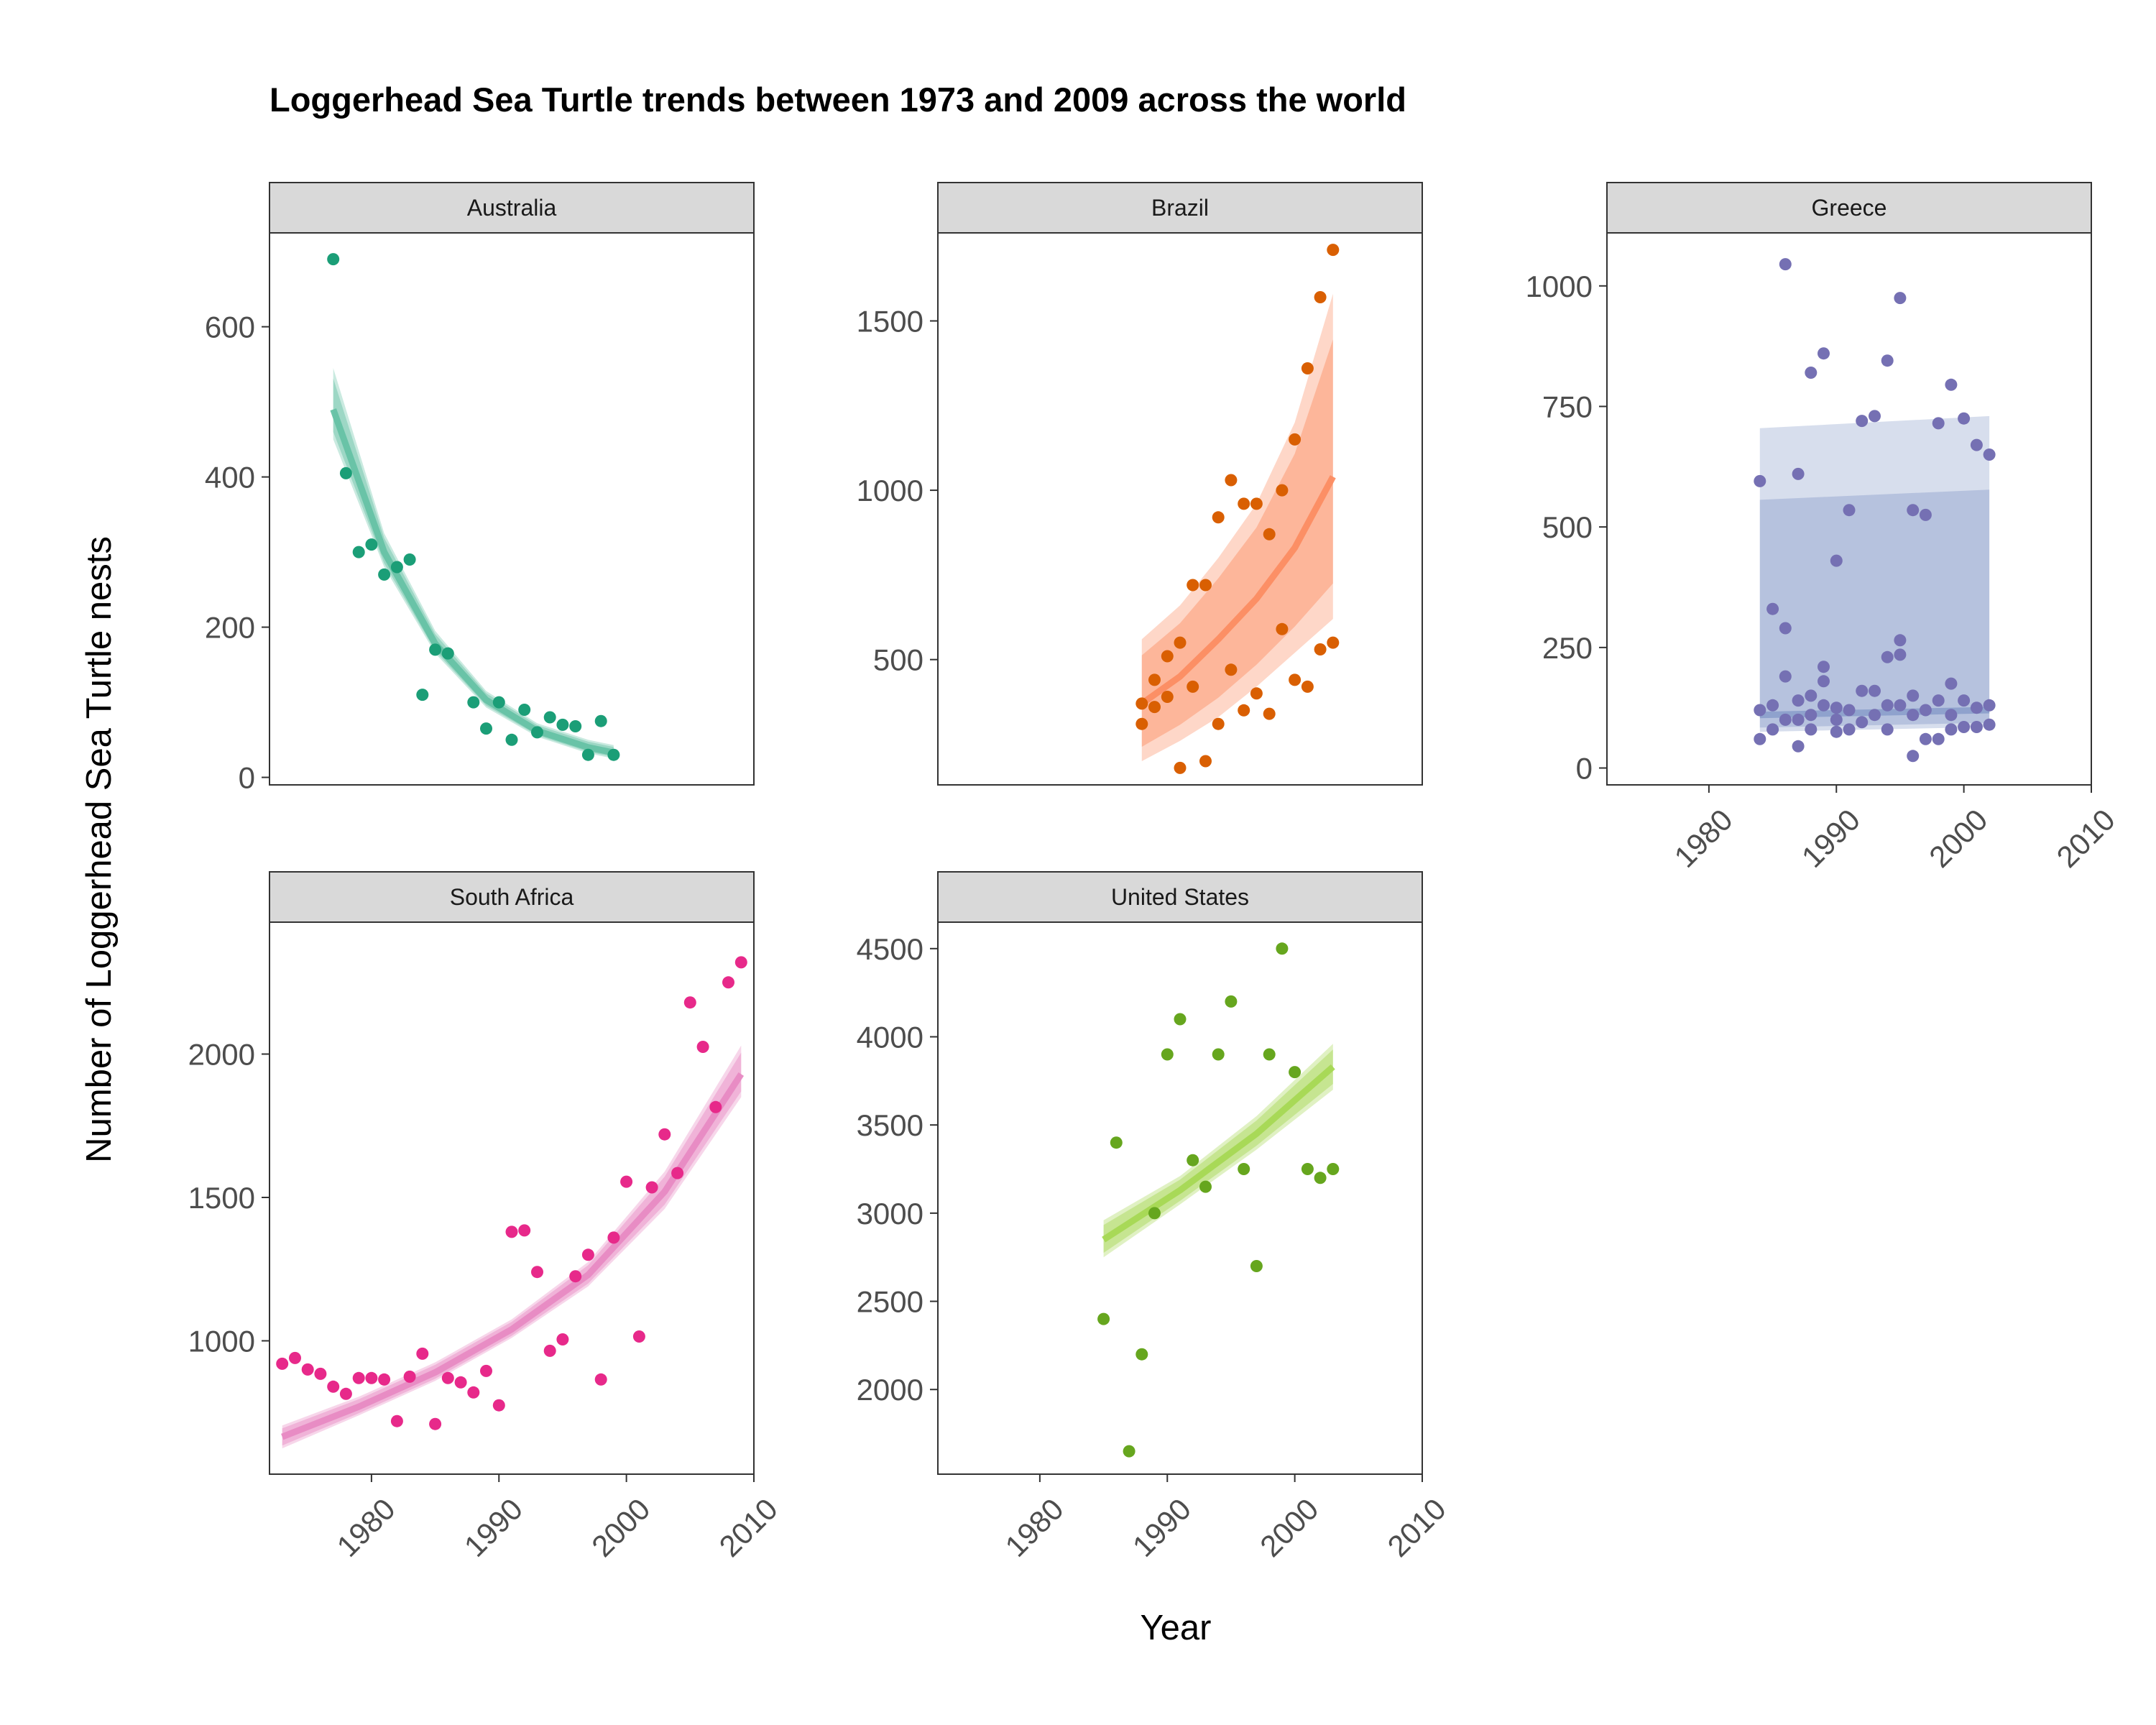  I want to click on y-axis-title: Number of Loggerhead Sea Turtle nests, so click(99, 849).